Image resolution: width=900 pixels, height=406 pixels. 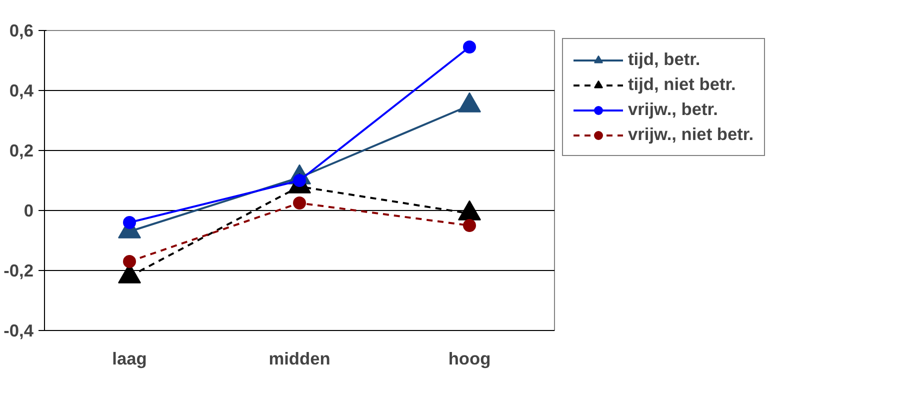 I want to click on y-tick-label: 0,4, so click(x=21, y=90).